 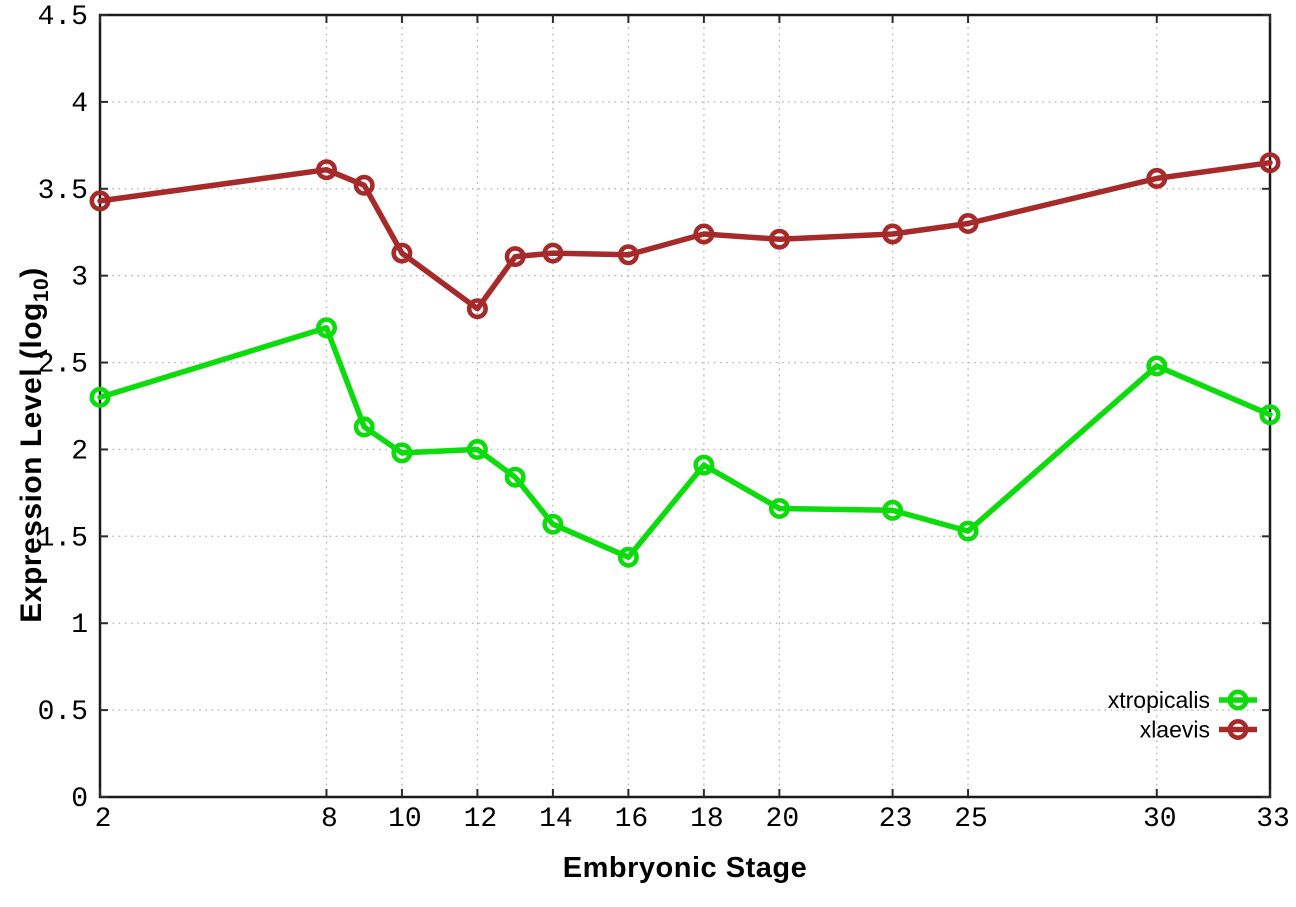 What do you see at coordinates (1273, 819) in the screenshot?
I see `x-tick-label: 33` at bounding box center [1273, 819].